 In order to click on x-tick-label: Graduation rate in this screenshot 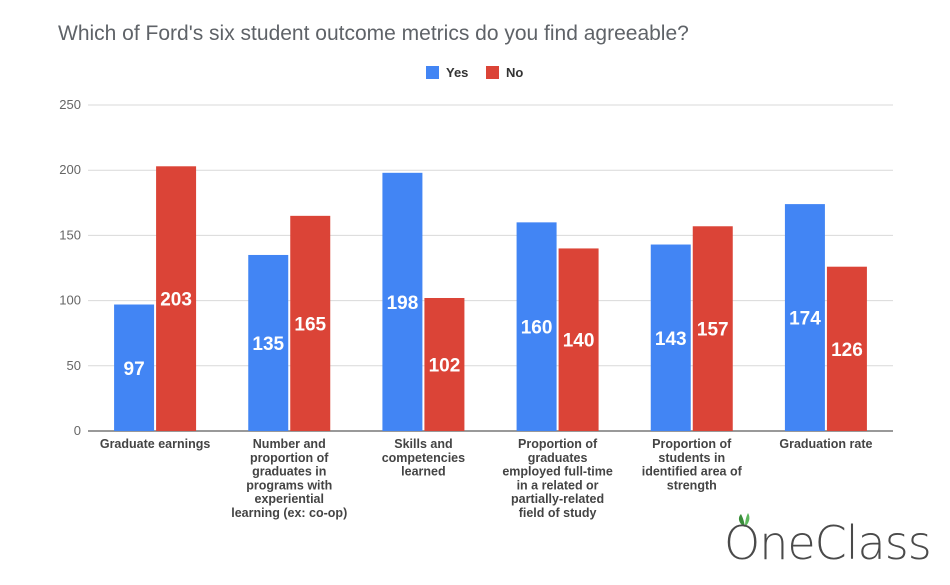, I will do `click(825, 444)`.